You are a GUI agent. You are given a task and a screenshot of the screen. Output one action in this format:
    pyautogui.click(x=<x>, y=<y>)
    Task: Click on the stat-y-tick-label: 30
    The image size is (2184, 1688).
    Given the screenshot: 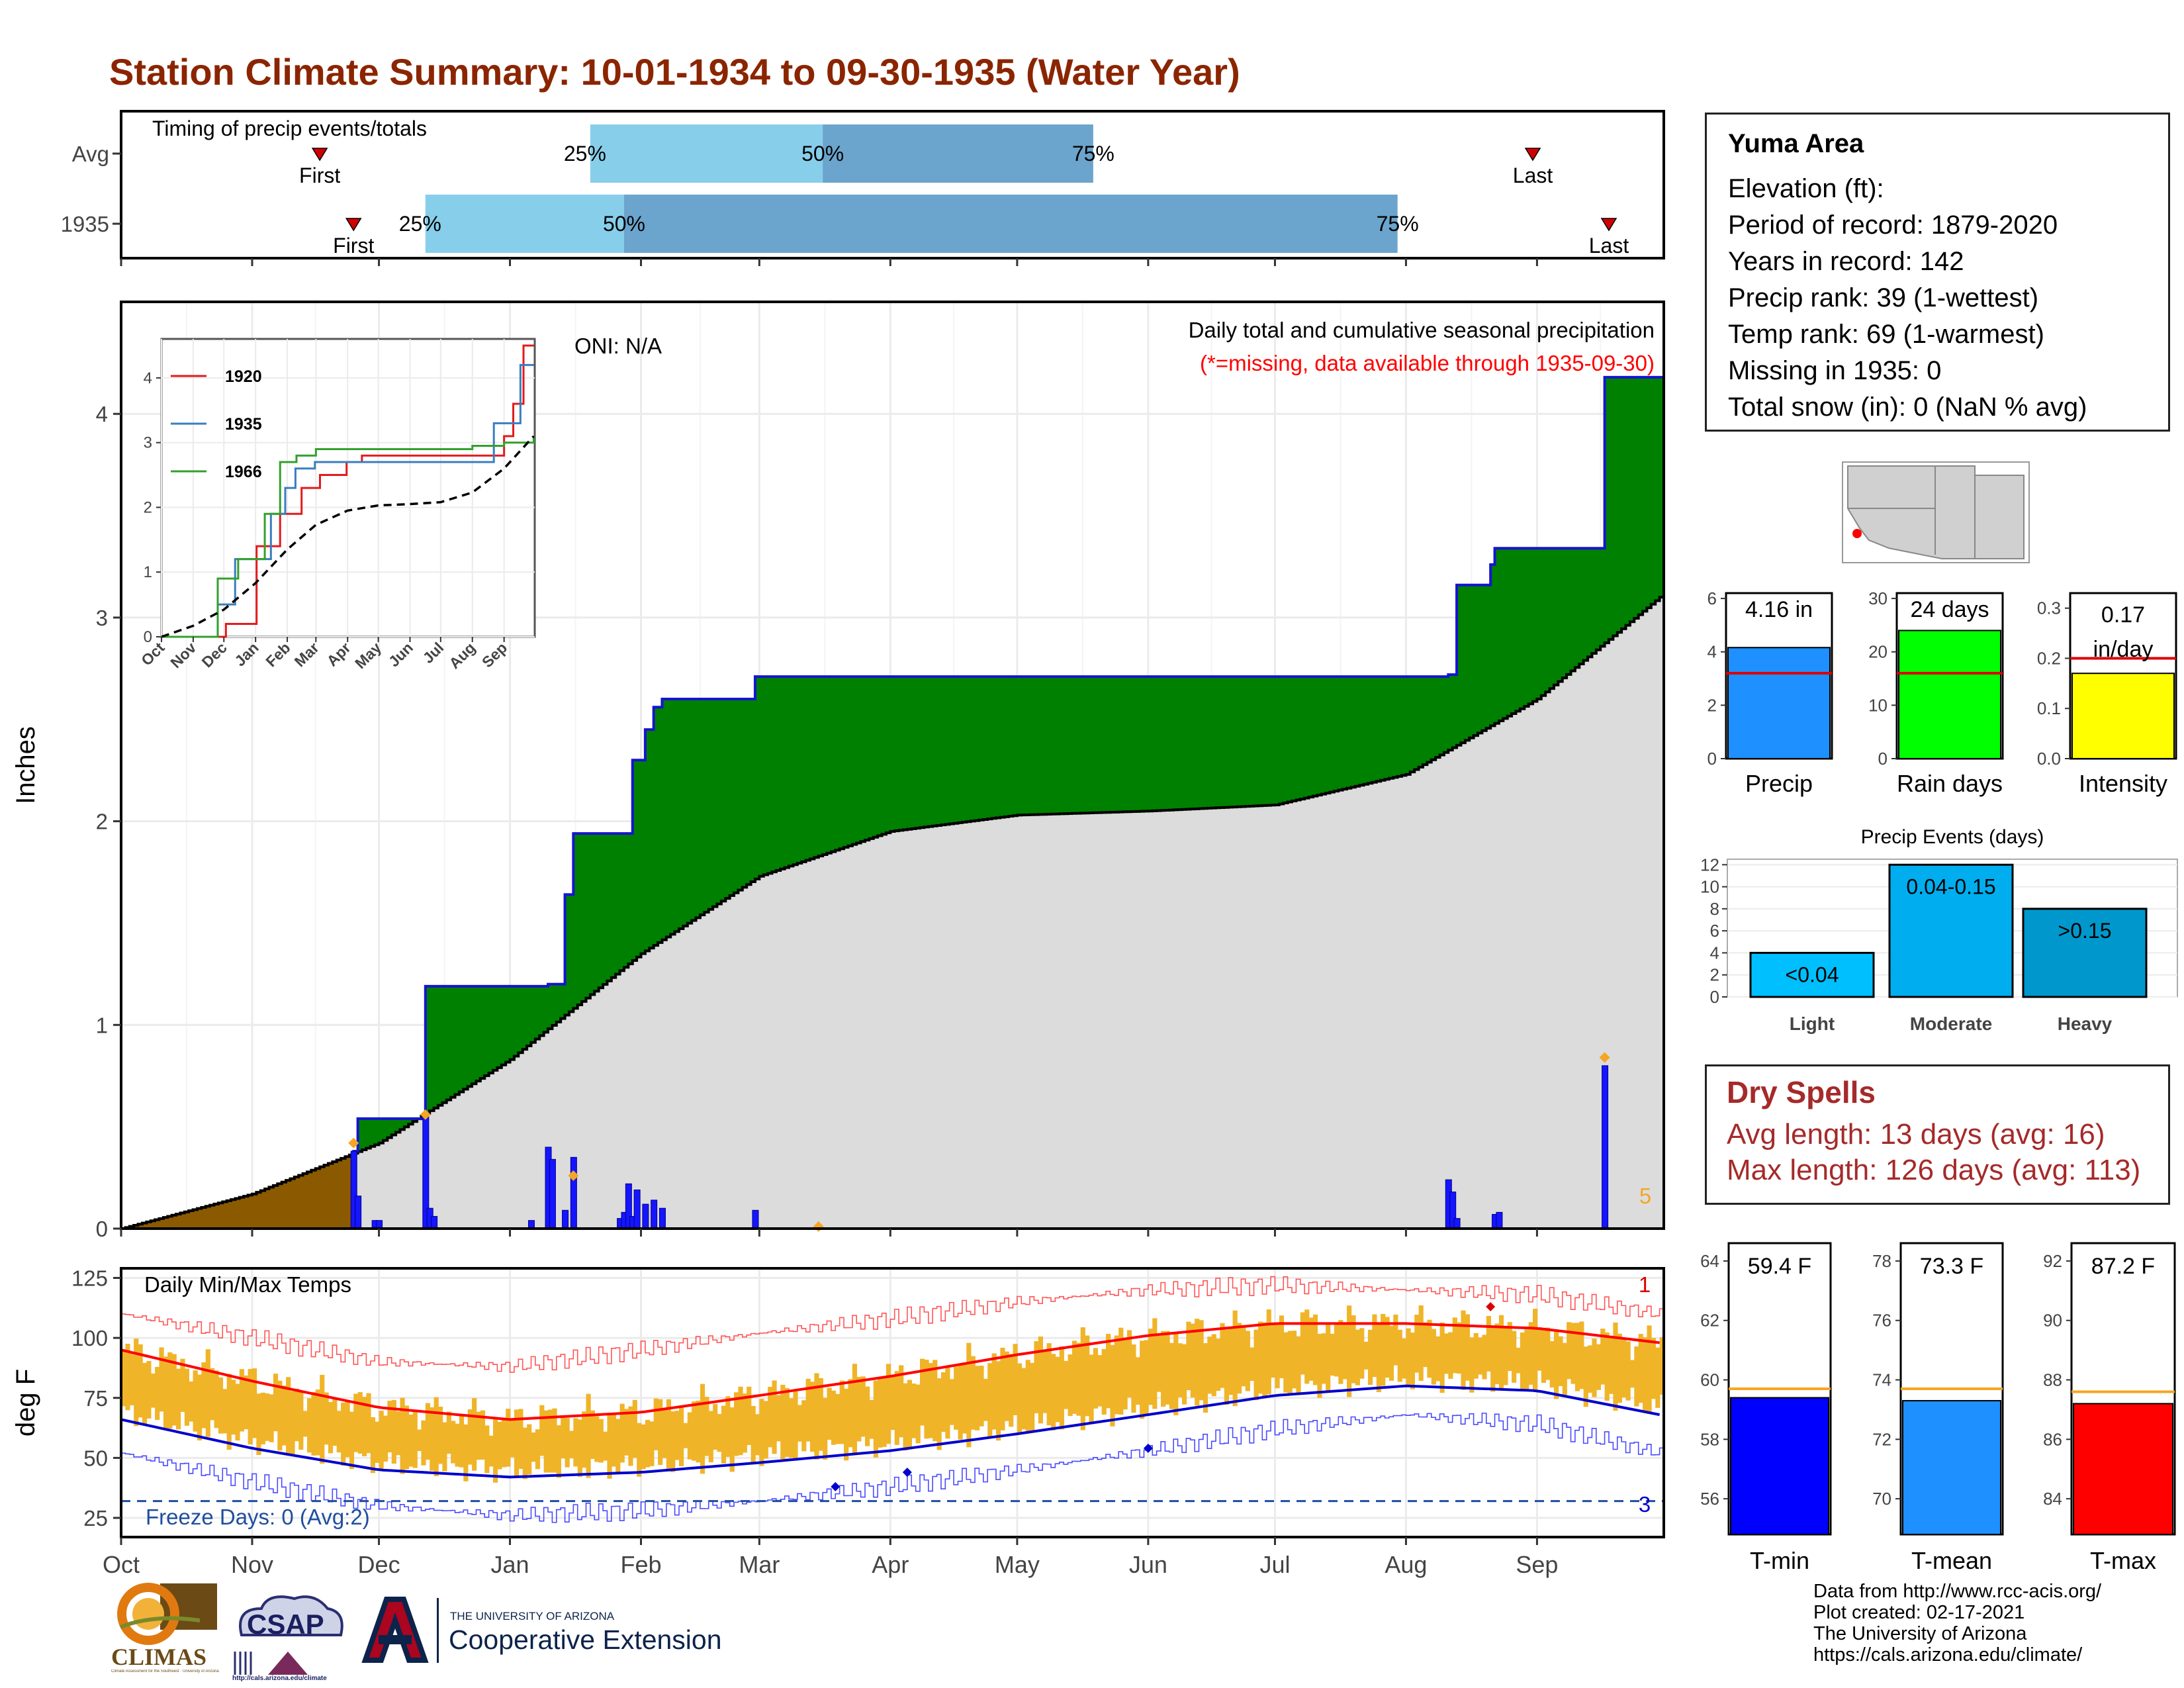 What is the action you would take?
    pyautogui.click(x=1878, y=598)
    